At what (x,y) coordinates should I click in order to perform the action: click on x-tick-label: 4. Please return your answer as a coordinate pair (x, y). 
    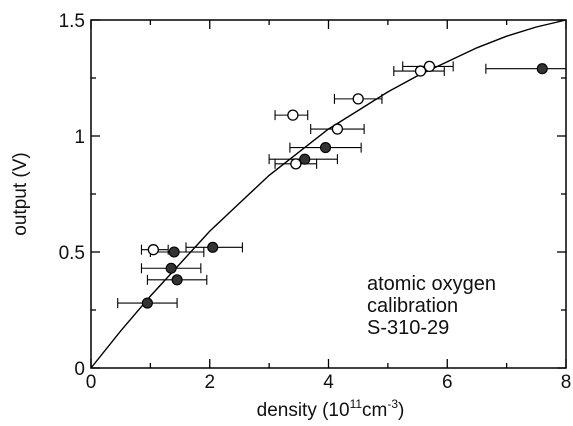
    Looking at the image, I should click on (328, 382).